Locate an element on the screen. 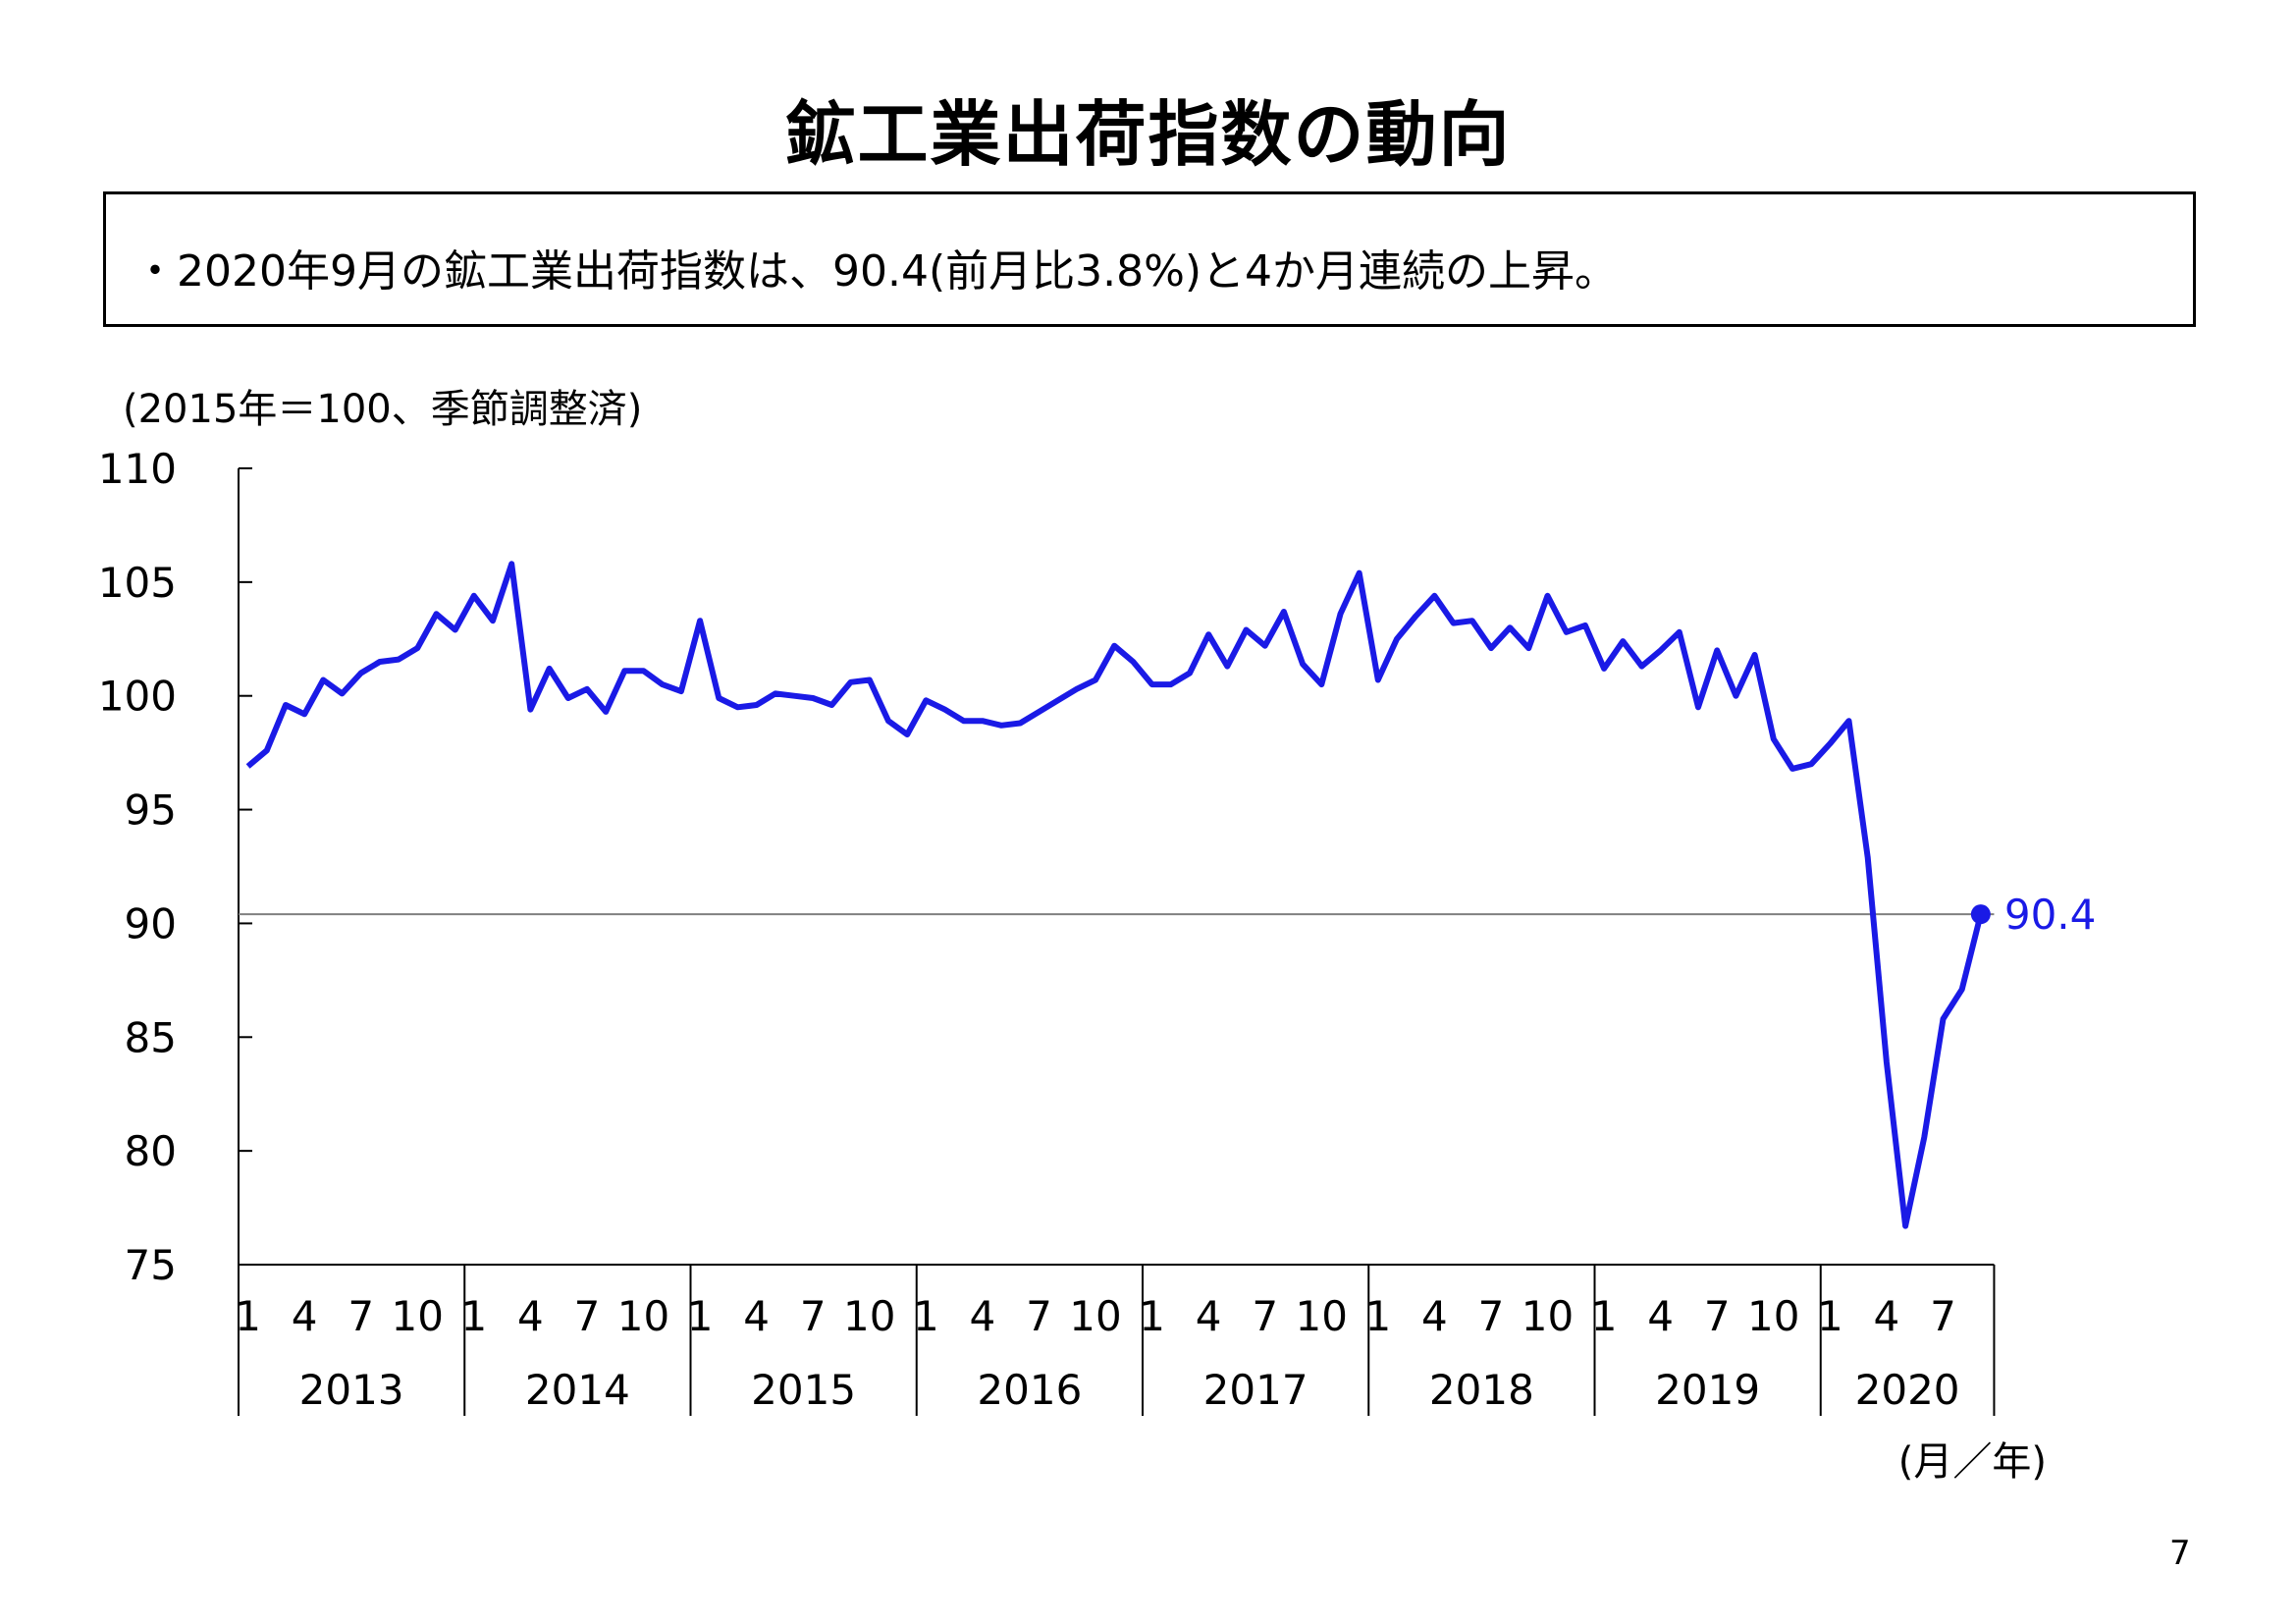  year-label: 2018 is located at coordinates (1481, 1390).